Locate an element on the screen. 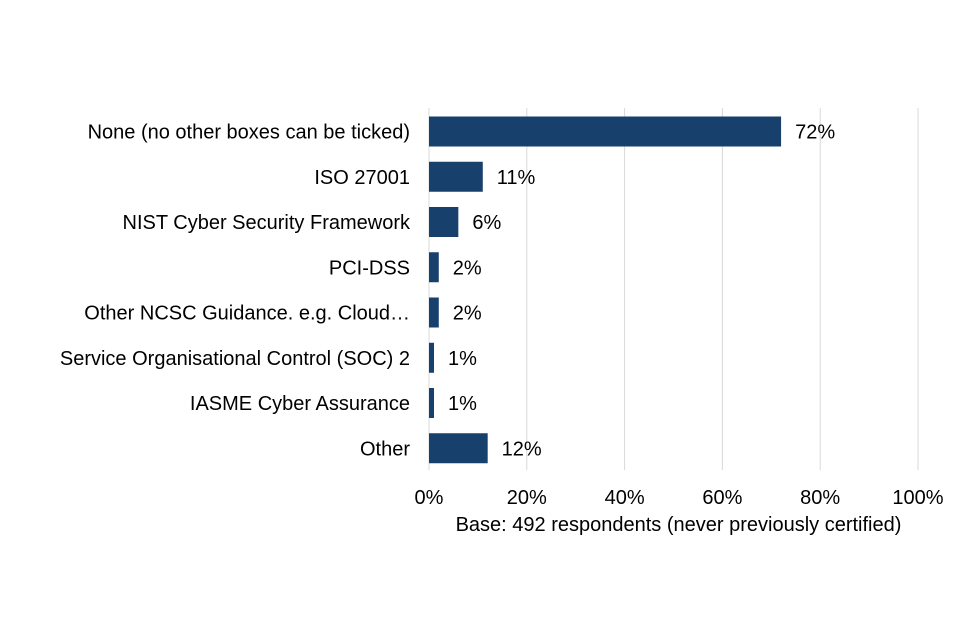 Image resolution: width=960 pixels, height=640 pixels. data-label: 6% is located at coordinates (486, 223).